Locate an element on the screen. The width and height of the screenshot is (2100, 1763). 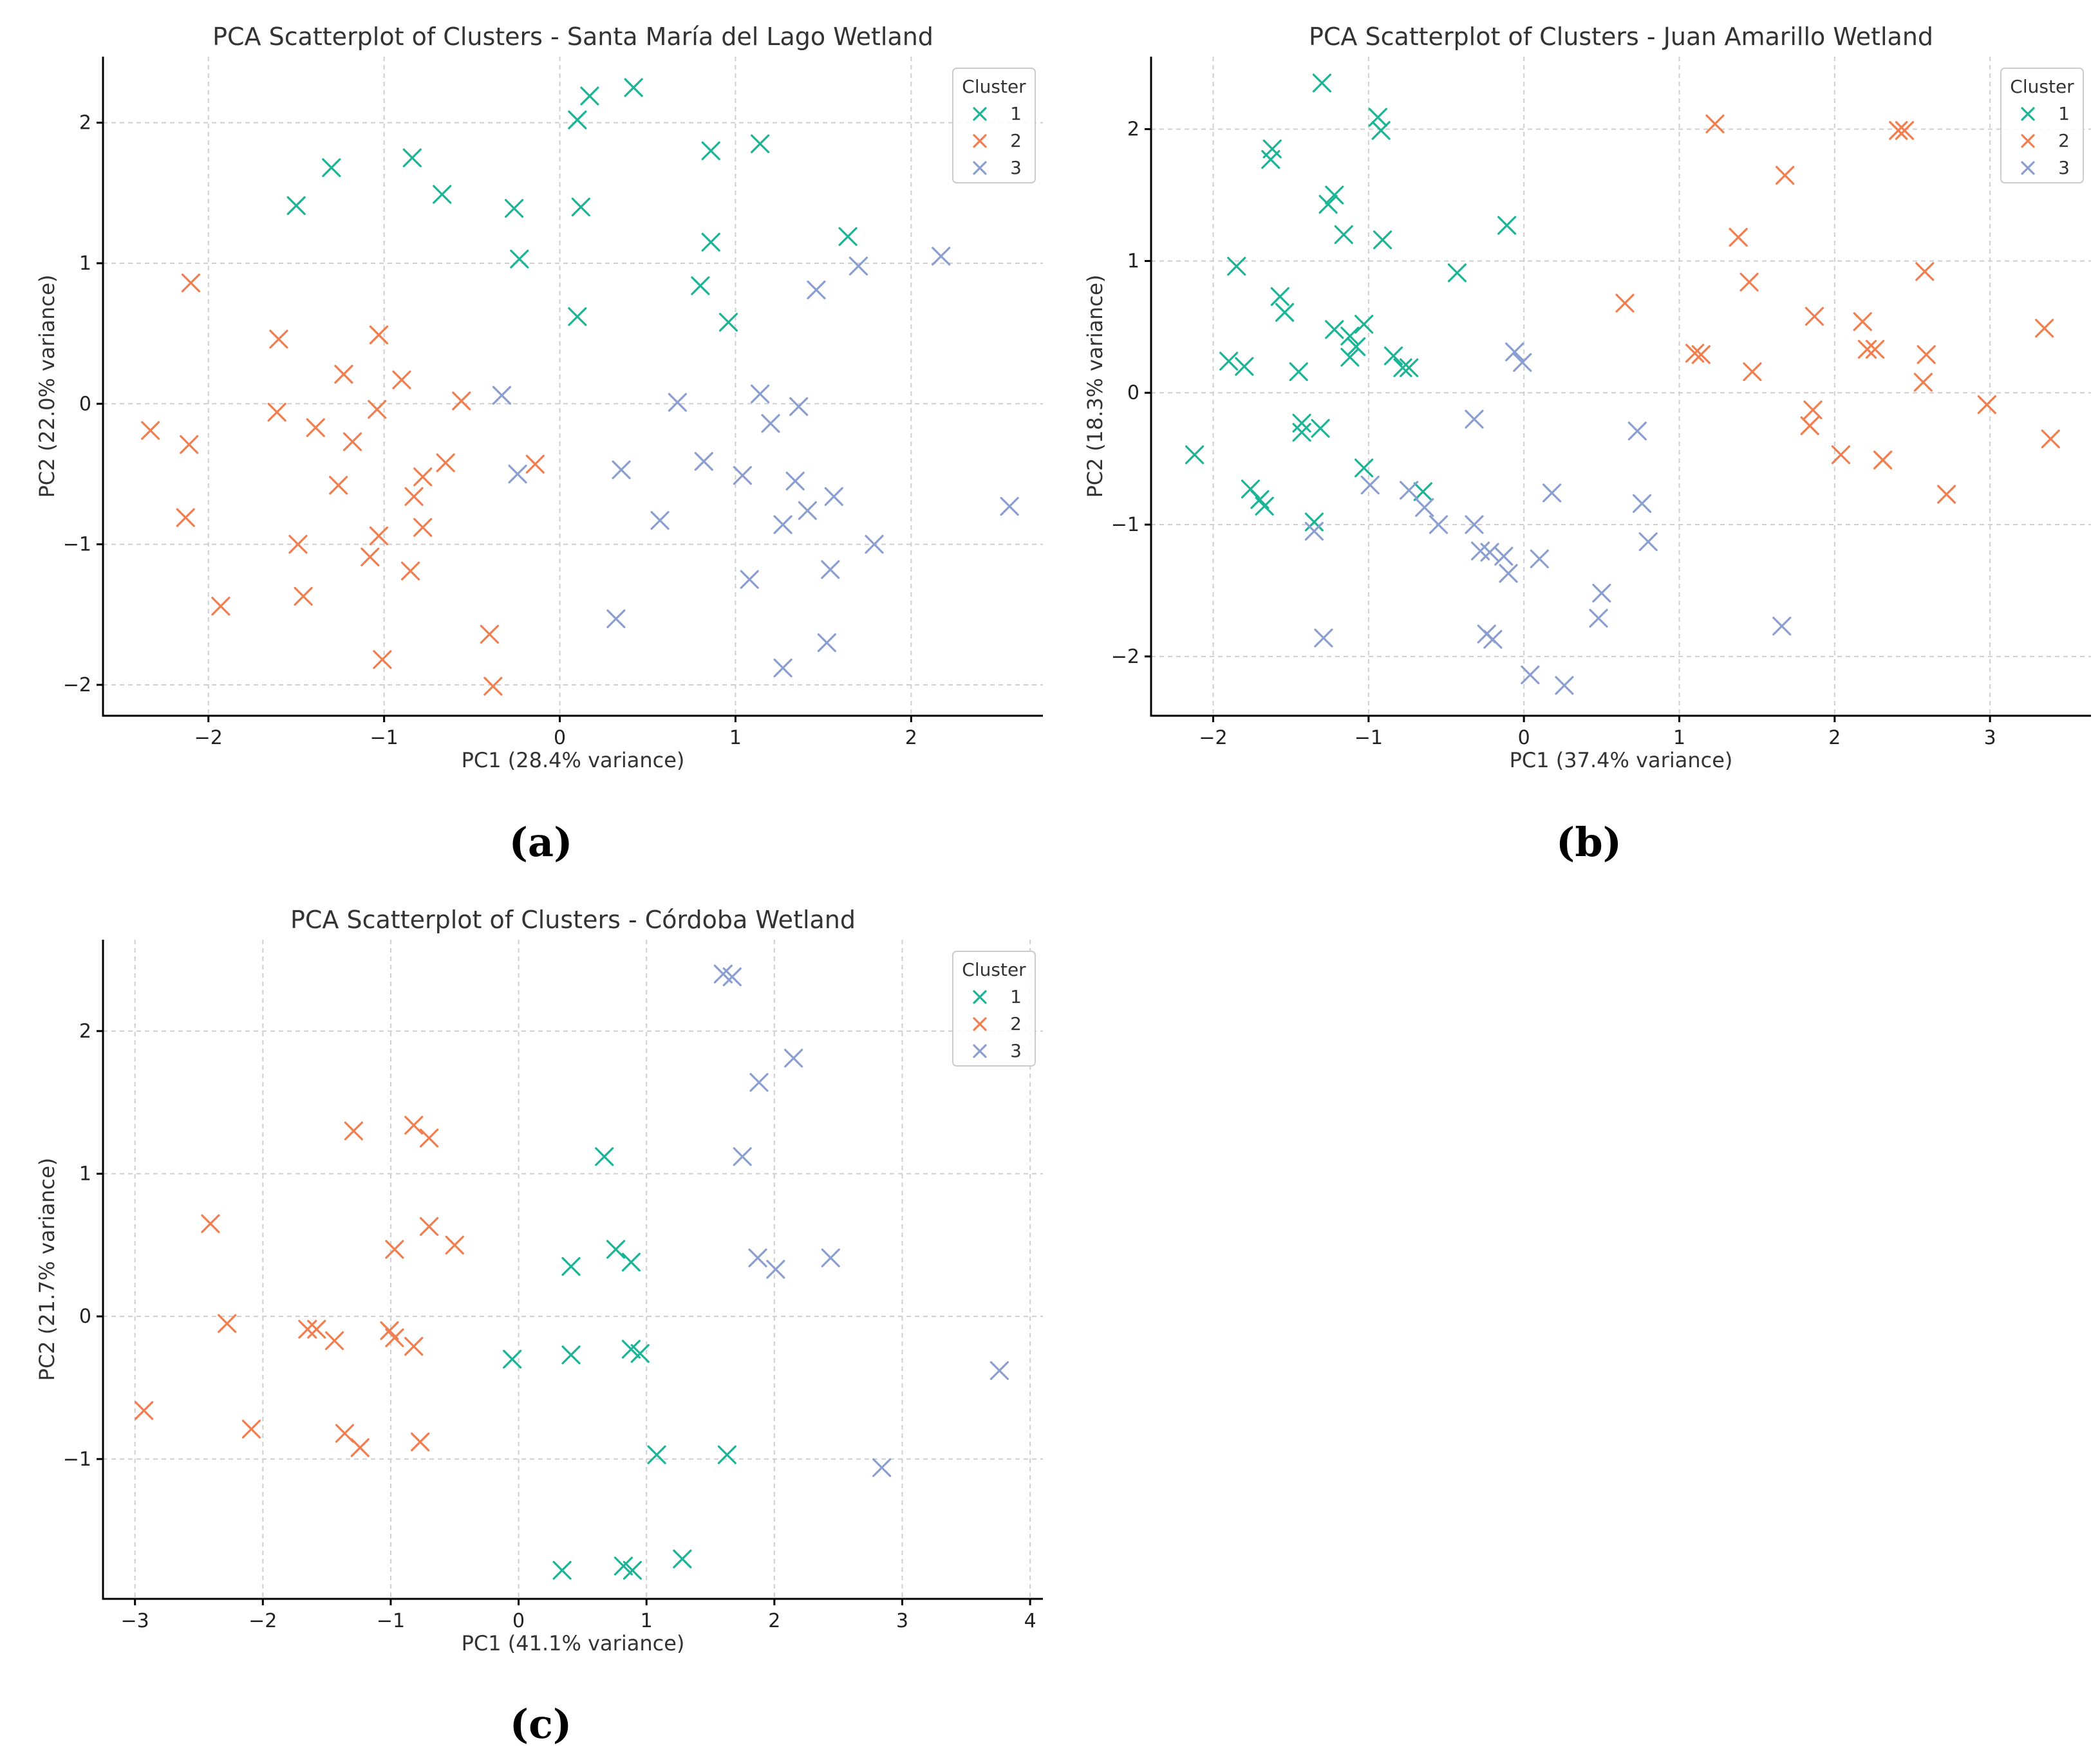
panel-label: (a) is located at coordinates (541, 843).